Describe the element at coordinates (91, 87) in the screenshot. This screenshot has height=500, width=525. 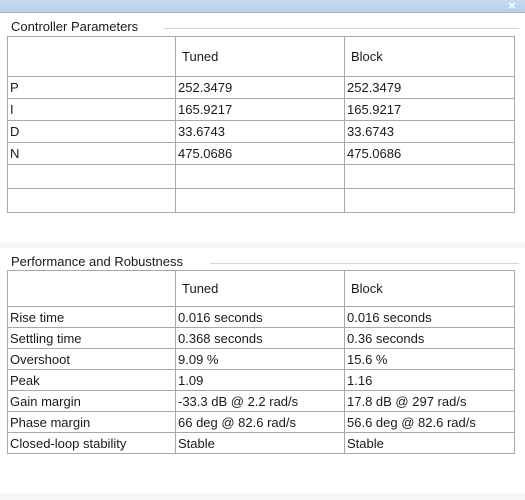
I see `param-name: P` at that location.